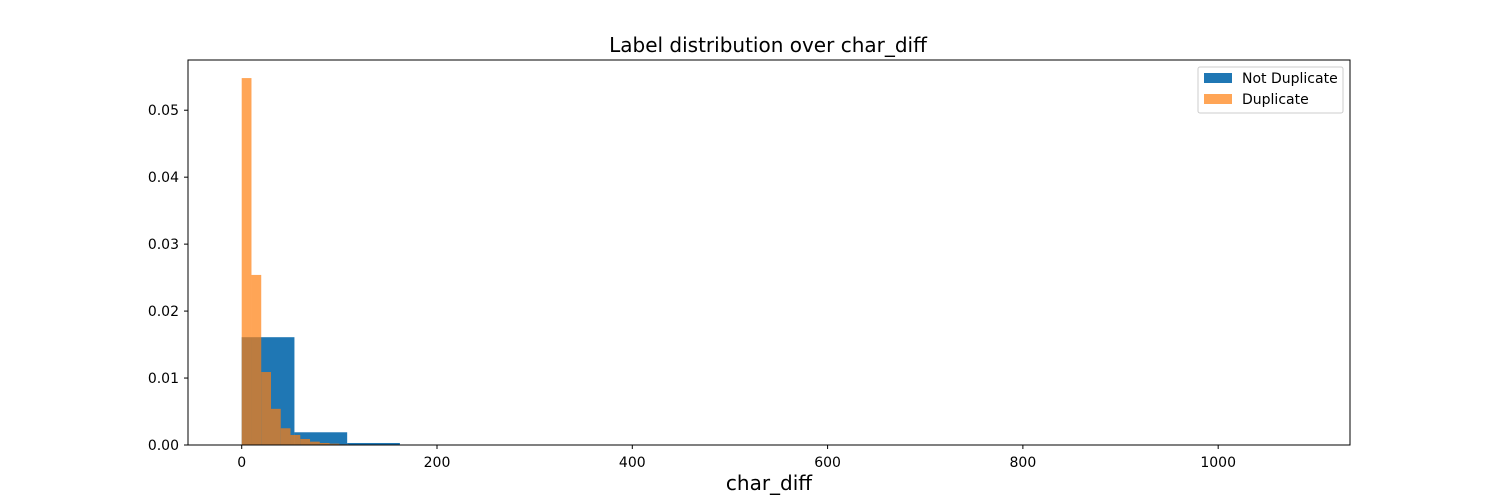  Describe the element at coordinates (168, 278) in the screenshot. I see `y-axis: 0.00 0.01 0.02 0.03 0.04 0.05` at that location.